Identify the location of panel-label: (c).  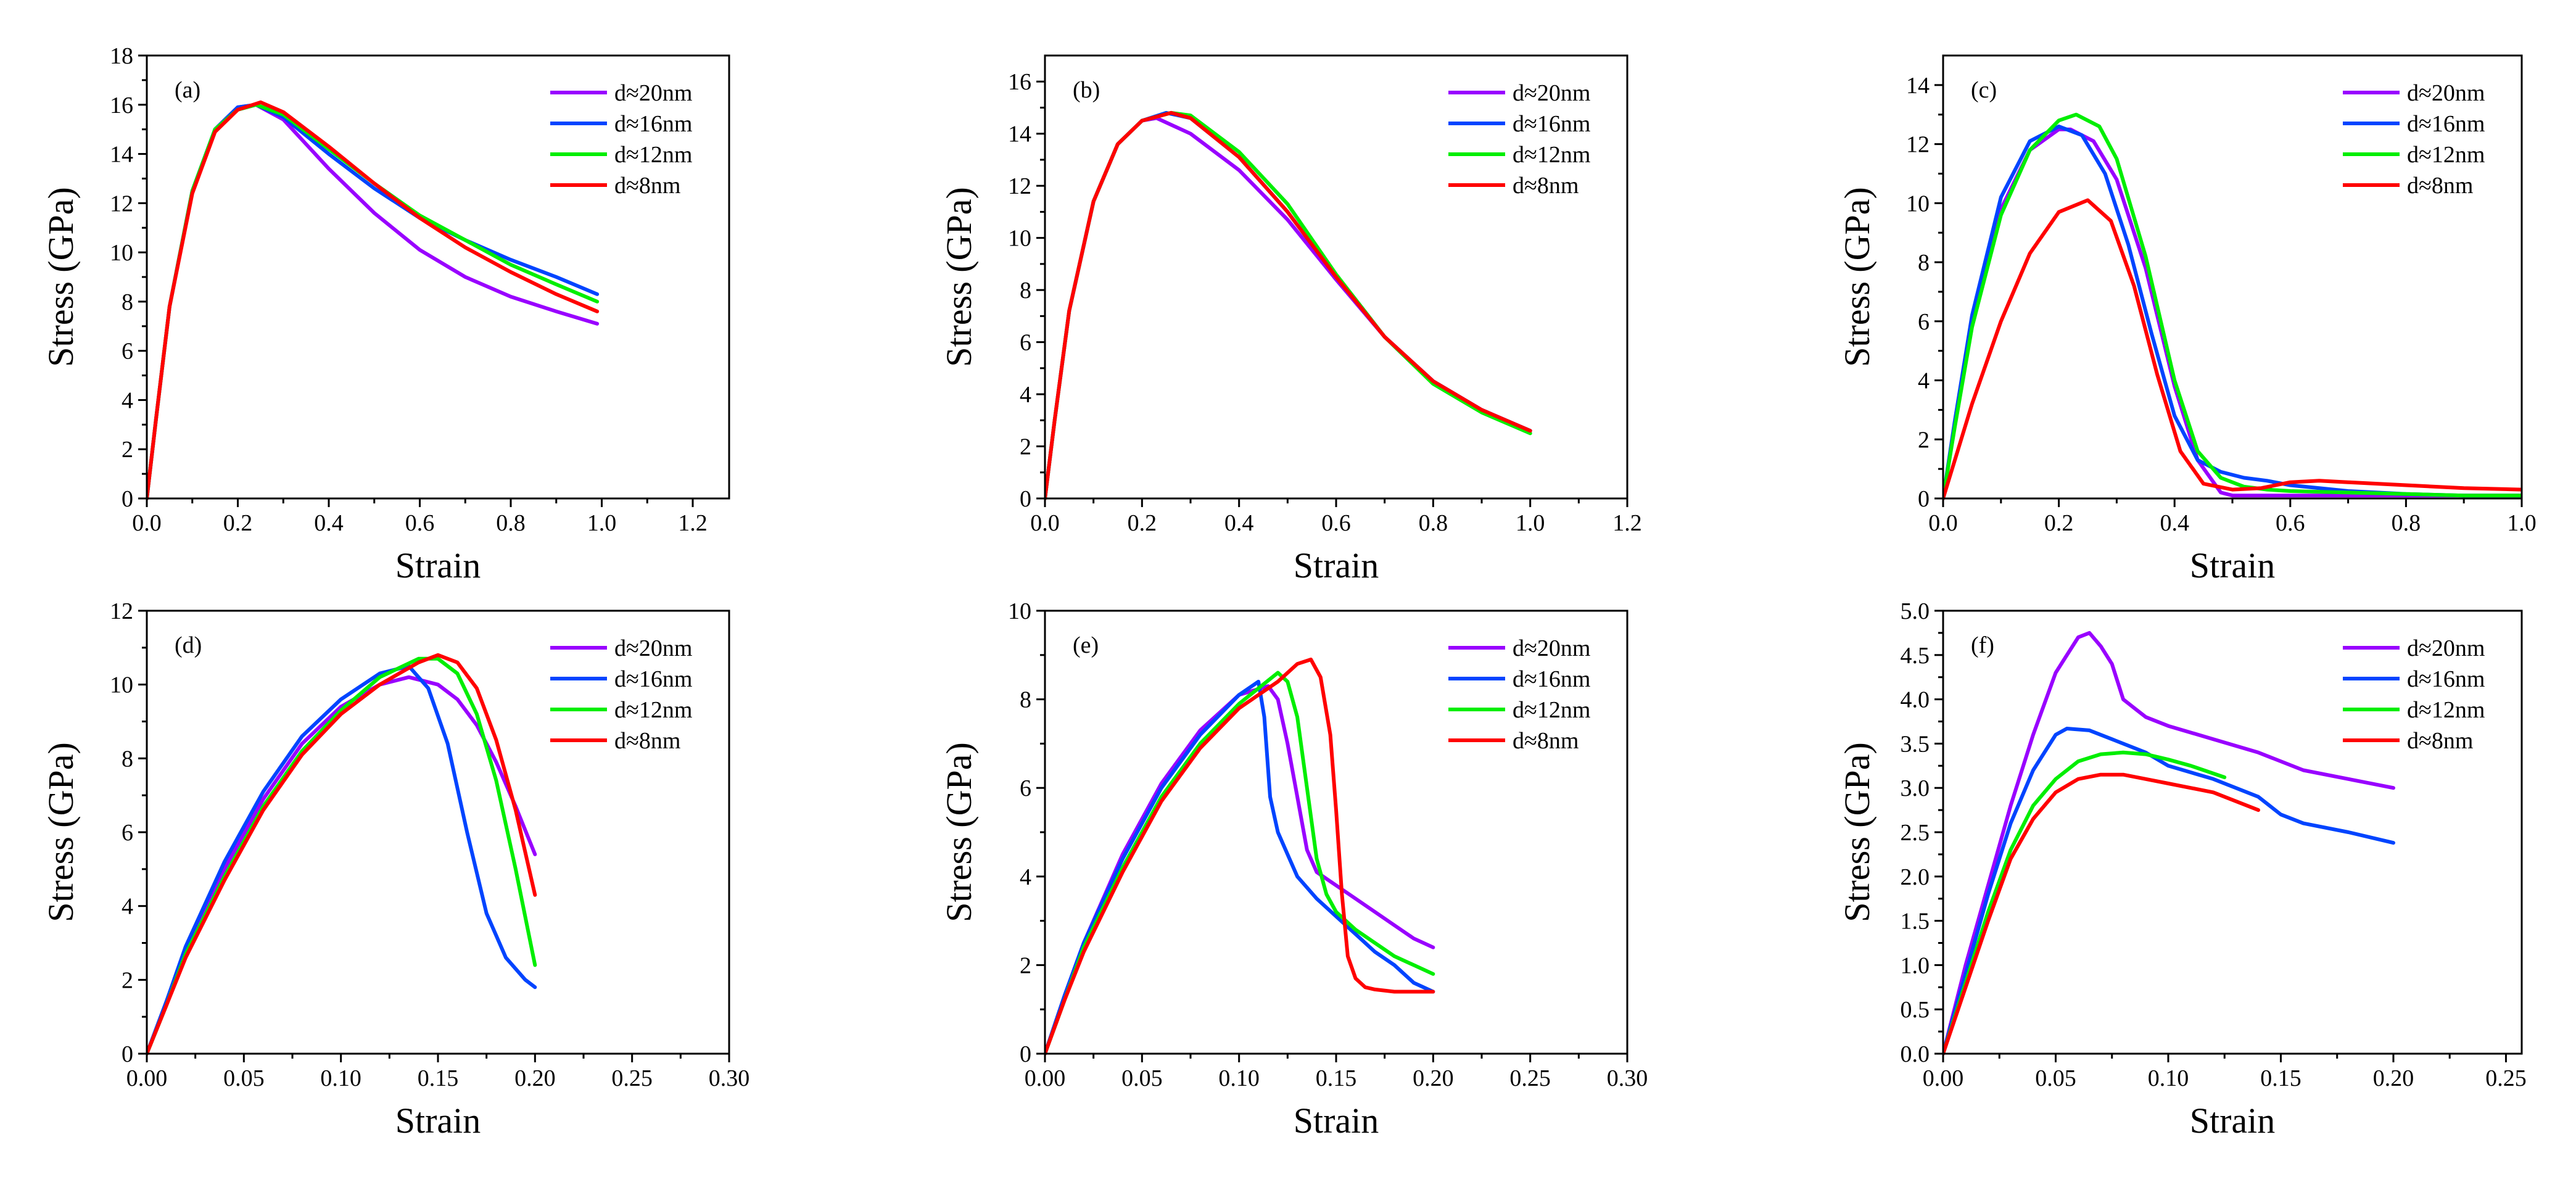
(1984, 90).